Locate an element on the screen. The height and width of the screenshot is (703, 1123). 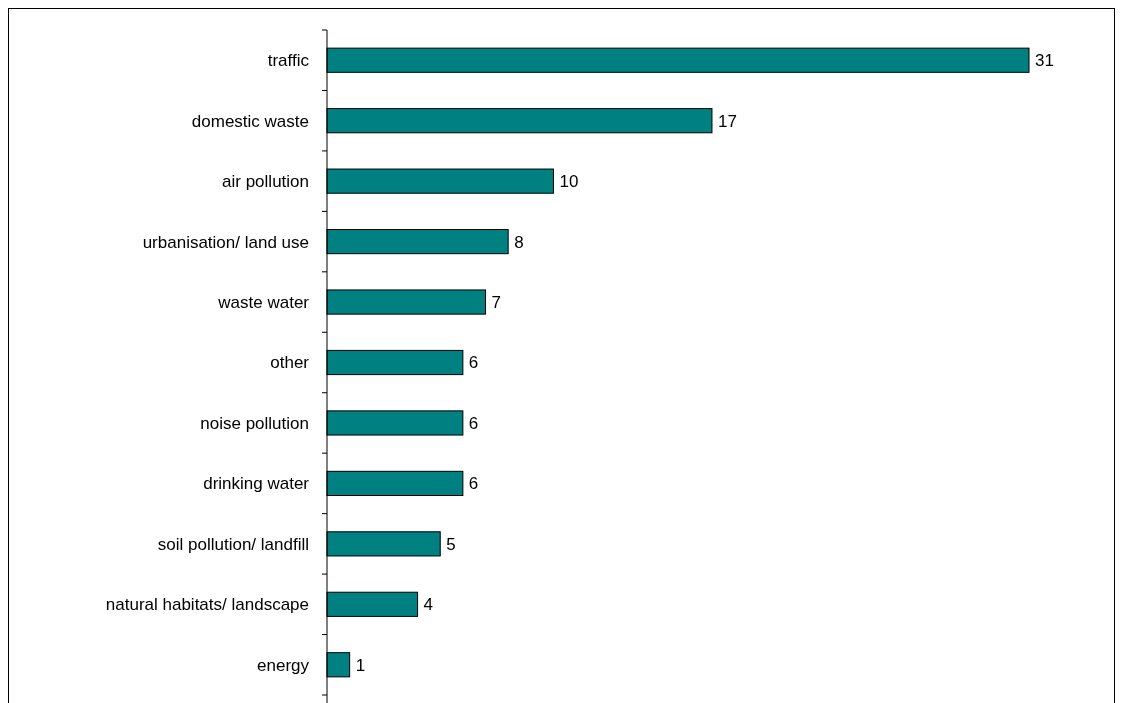
y-tick-label: waste water is located at coordinates (263, 302).